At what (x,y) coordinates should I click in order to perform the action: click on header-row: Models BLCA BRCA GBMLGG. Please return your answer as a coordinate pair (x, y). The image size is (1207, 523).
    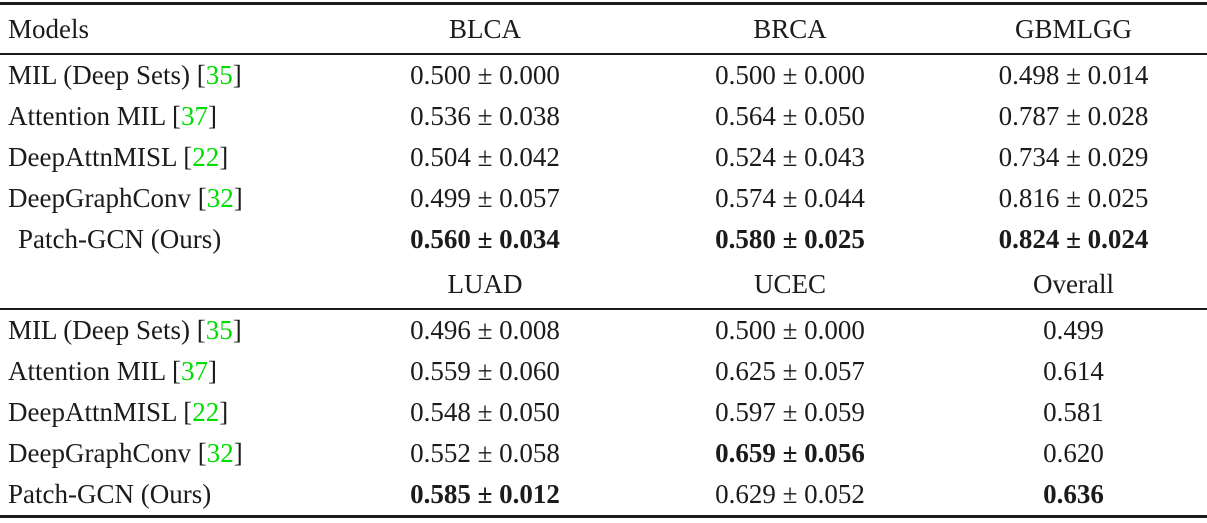
    Looking at the image, I should click on (603, 29).